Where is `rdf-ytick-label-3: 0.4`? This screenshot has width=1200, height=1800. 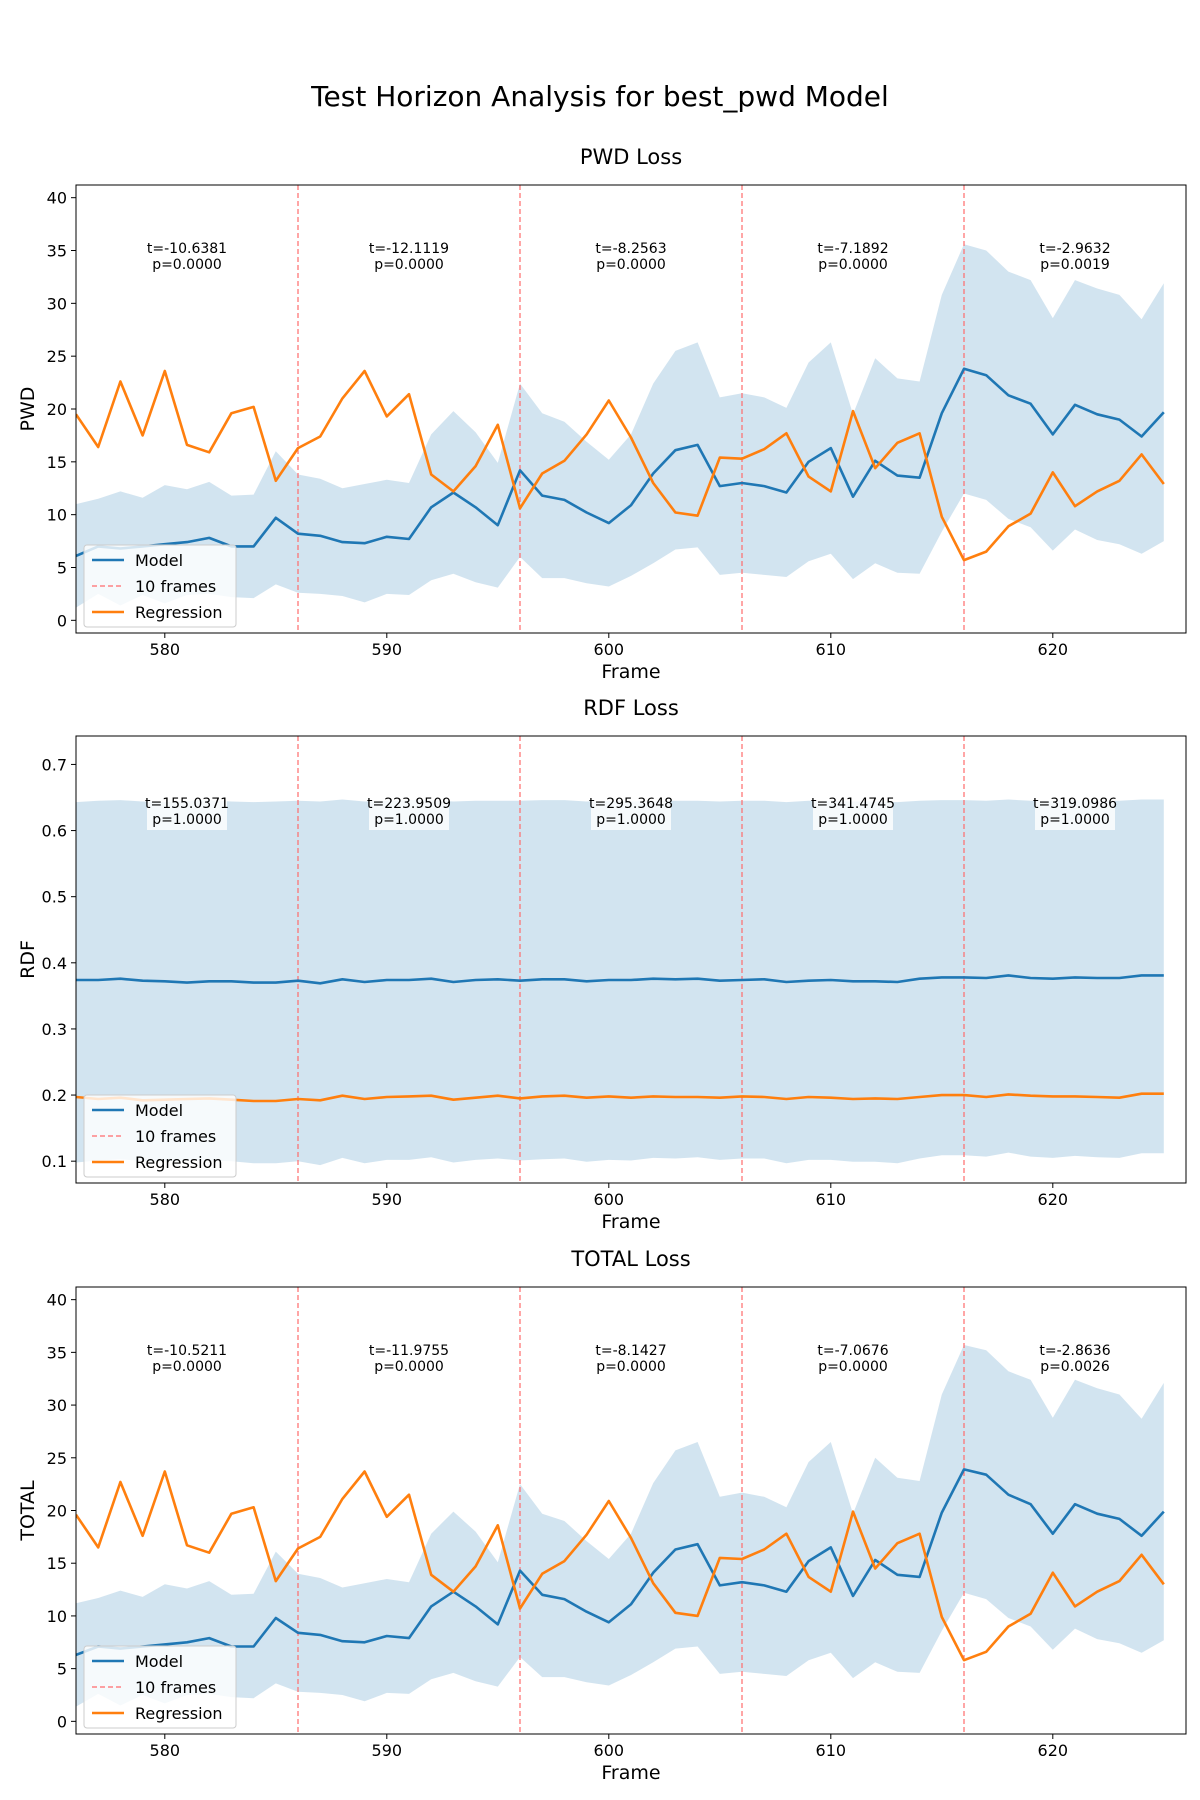 rdf-ytick-label-3: 0.4 is located at coordinates (54, 963).